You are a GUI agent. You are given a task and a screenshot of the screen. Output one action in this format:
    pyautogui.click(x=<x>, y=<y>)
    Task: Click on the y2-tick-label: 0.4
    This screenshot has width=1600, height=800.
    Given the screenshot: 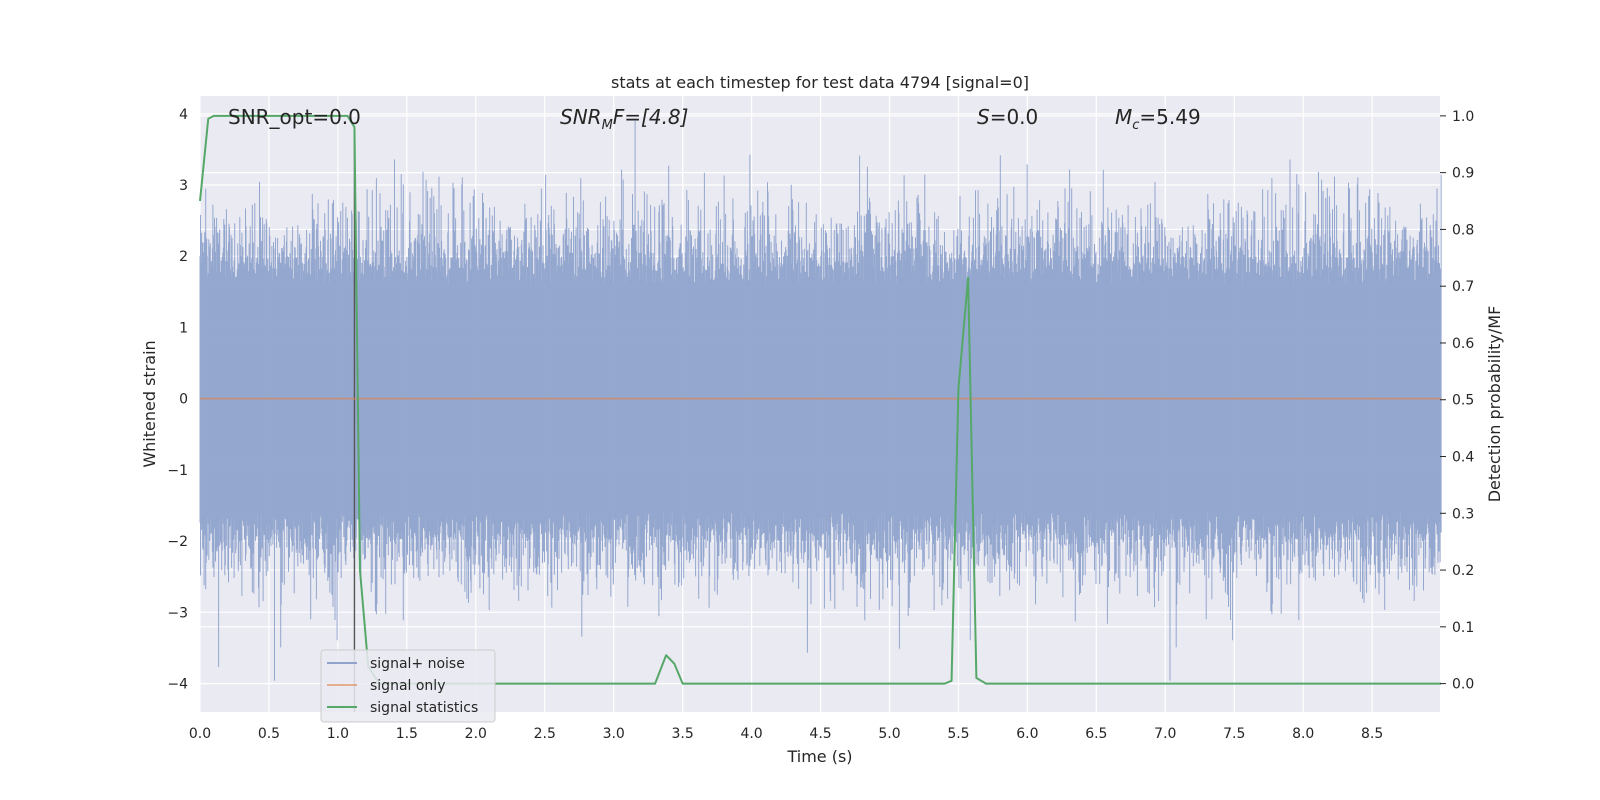 What is the action you would take?
    pyautogui.click(x=1463, y=458)
    